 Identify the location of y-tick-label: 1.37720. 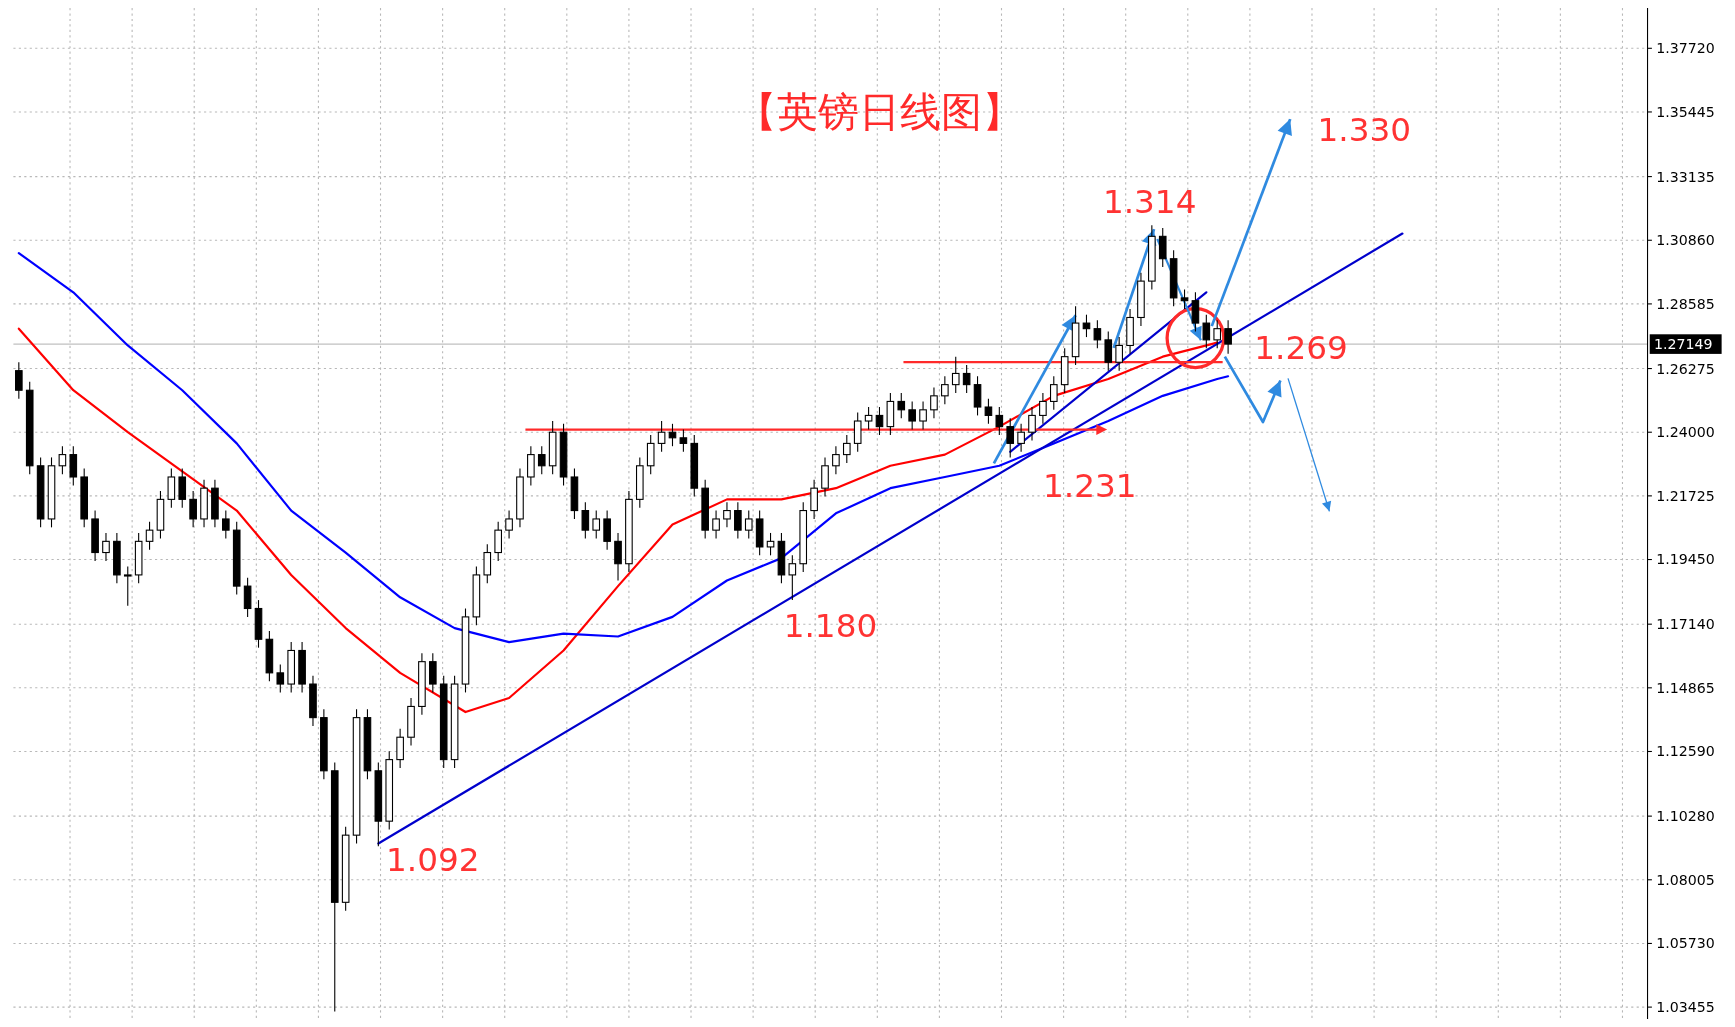
(1685, 48).